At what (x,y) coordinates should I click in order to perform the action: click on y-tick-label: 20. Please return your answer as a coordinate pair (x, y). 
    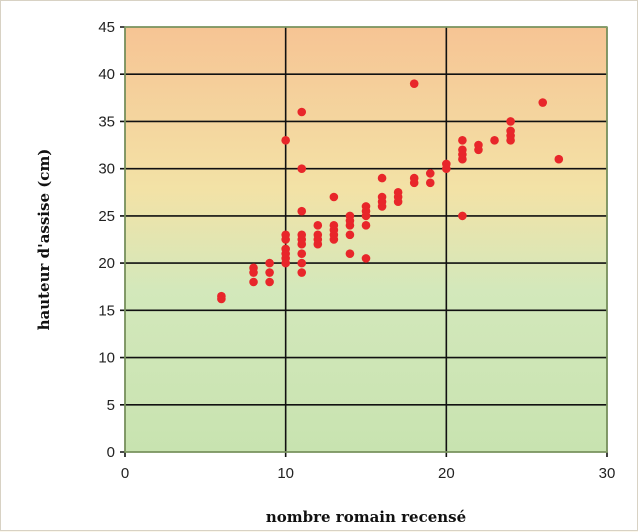
    Looking at the image, I should click on (106, 263).